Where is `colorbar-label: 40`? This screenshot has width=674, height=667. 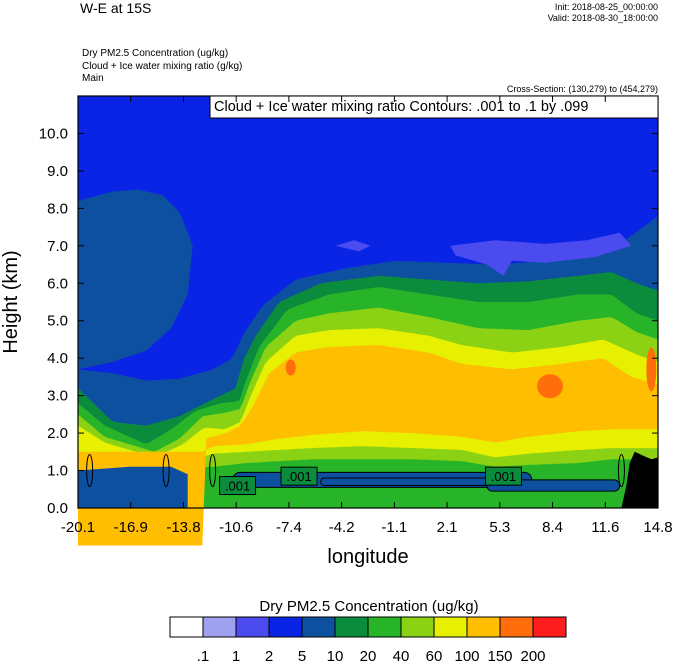
colorbar-label: 40 is located at coordinates (401, 656).